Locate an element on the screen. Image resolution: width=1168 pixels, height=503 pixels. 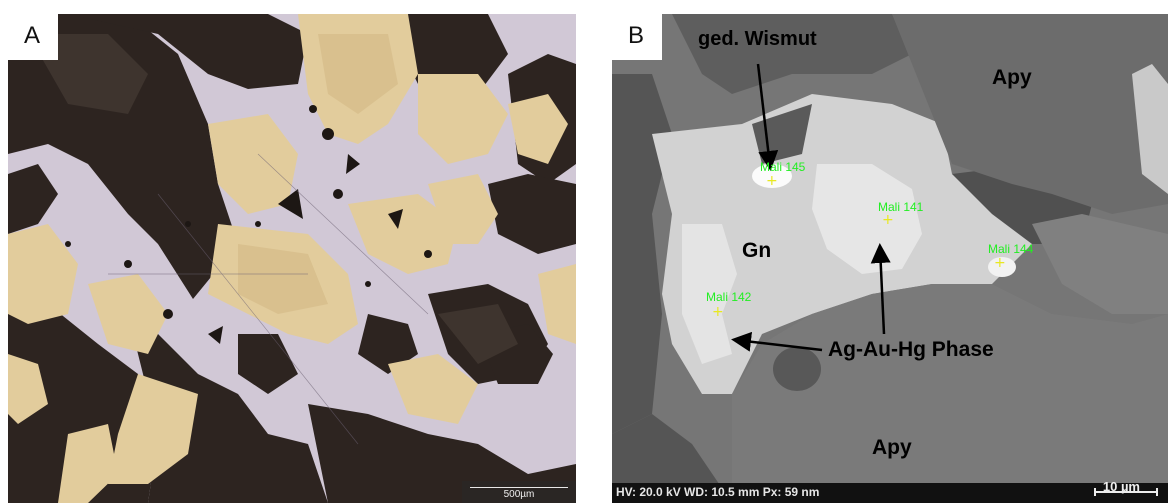
scale-bar-b: 10 µm is located at coordinates (1126, 487).